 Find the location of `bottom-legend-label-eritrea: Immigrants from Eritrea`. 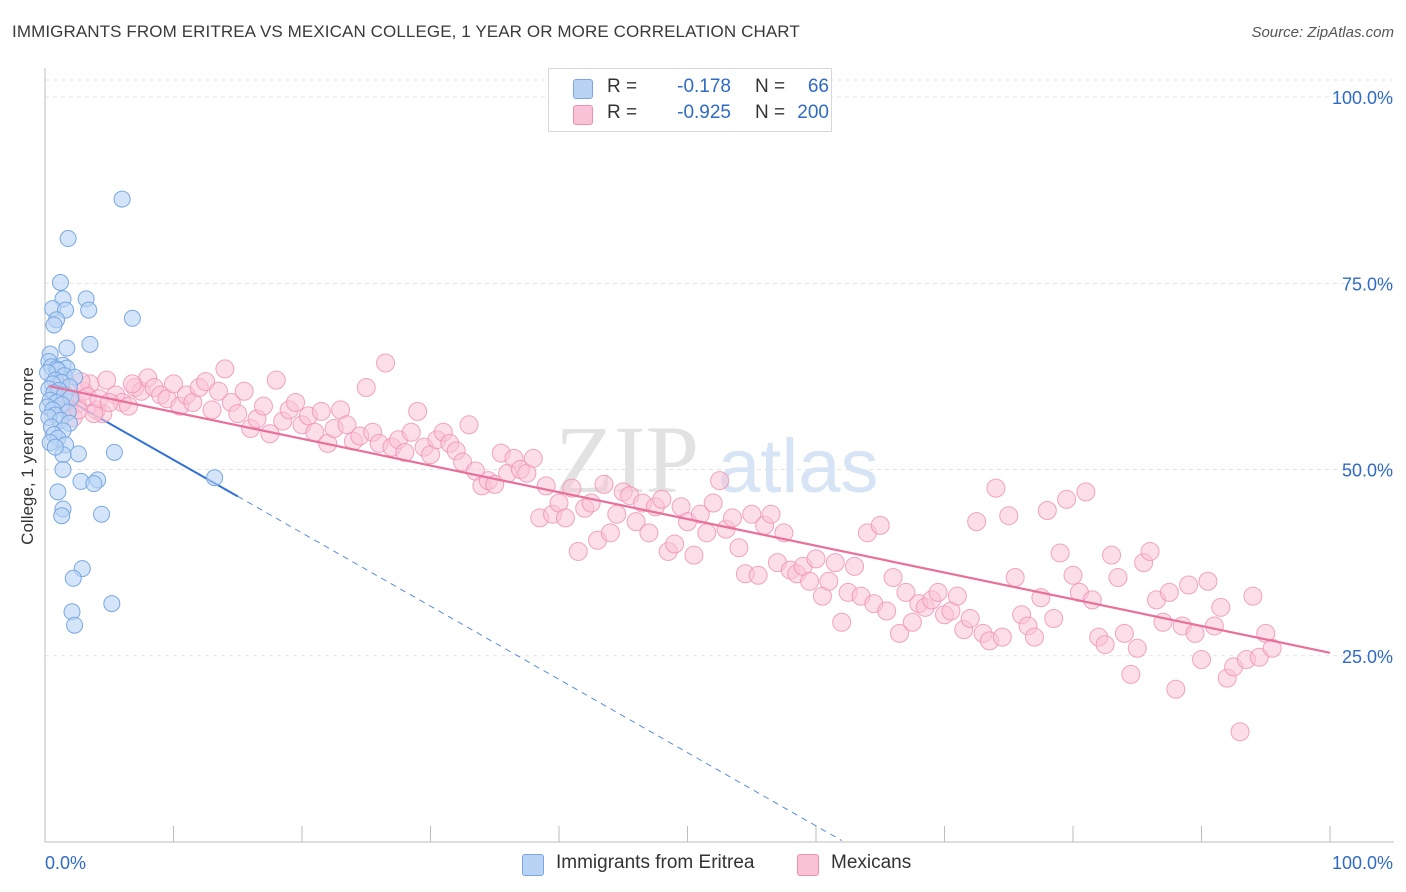

bottom-legend-label-eritrea: Immigrants from Eritrea is located at coordinates (655, 862).